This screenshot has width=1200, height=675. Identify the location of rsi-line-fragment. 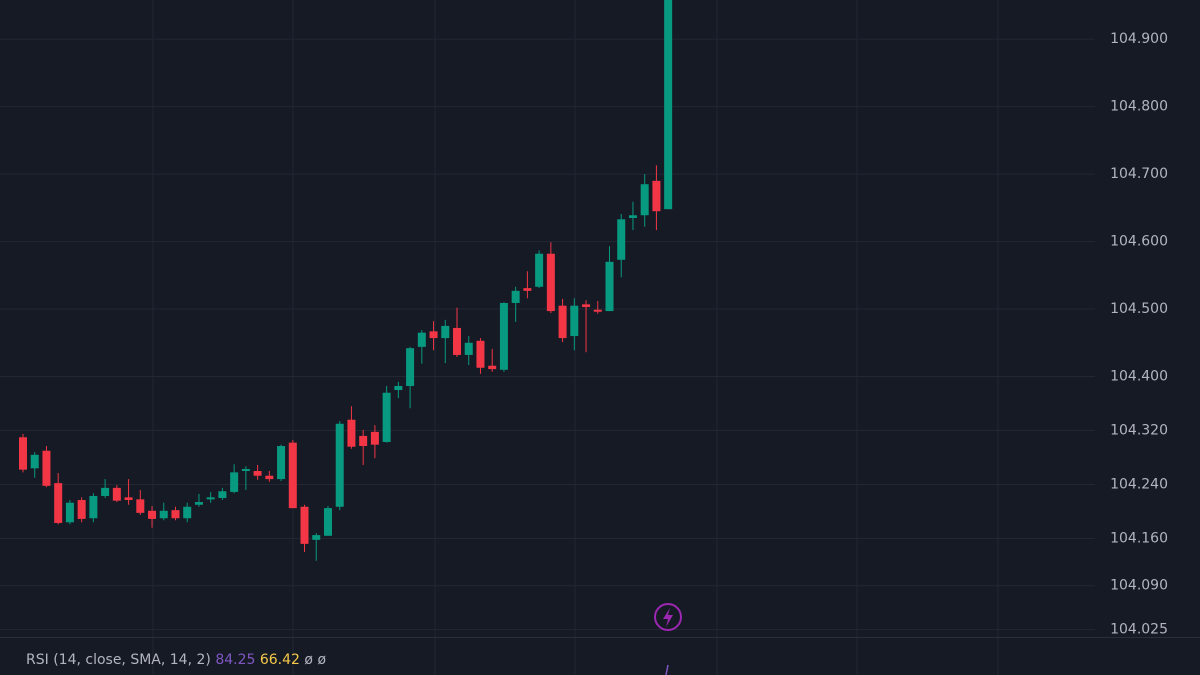
(667, 669).